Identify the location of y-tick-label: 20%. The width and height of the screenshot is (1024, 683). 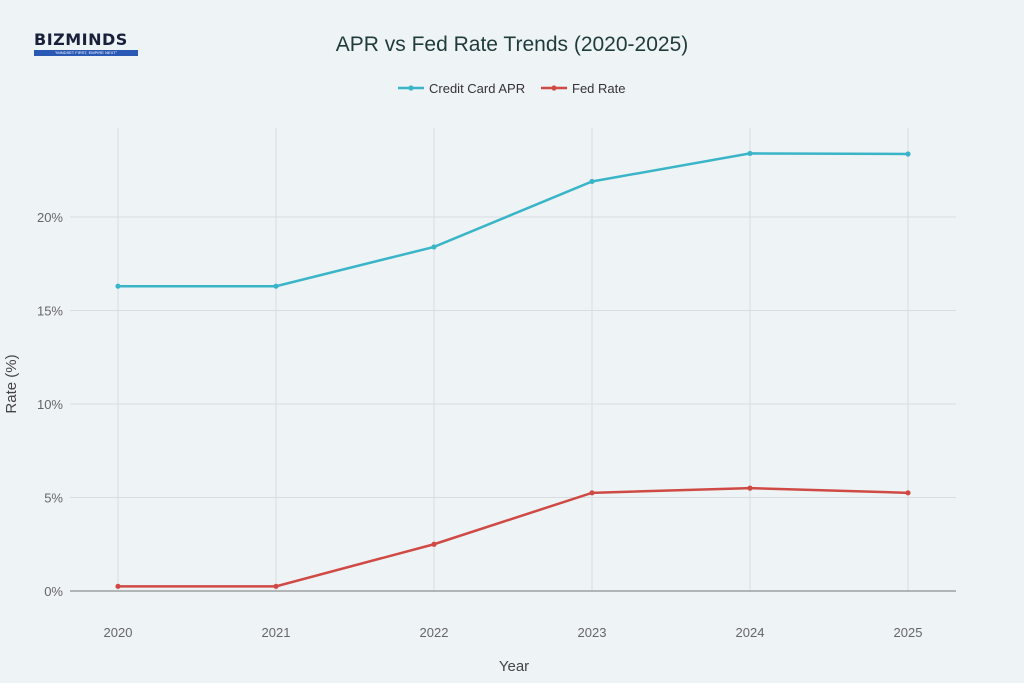
(50, 217).